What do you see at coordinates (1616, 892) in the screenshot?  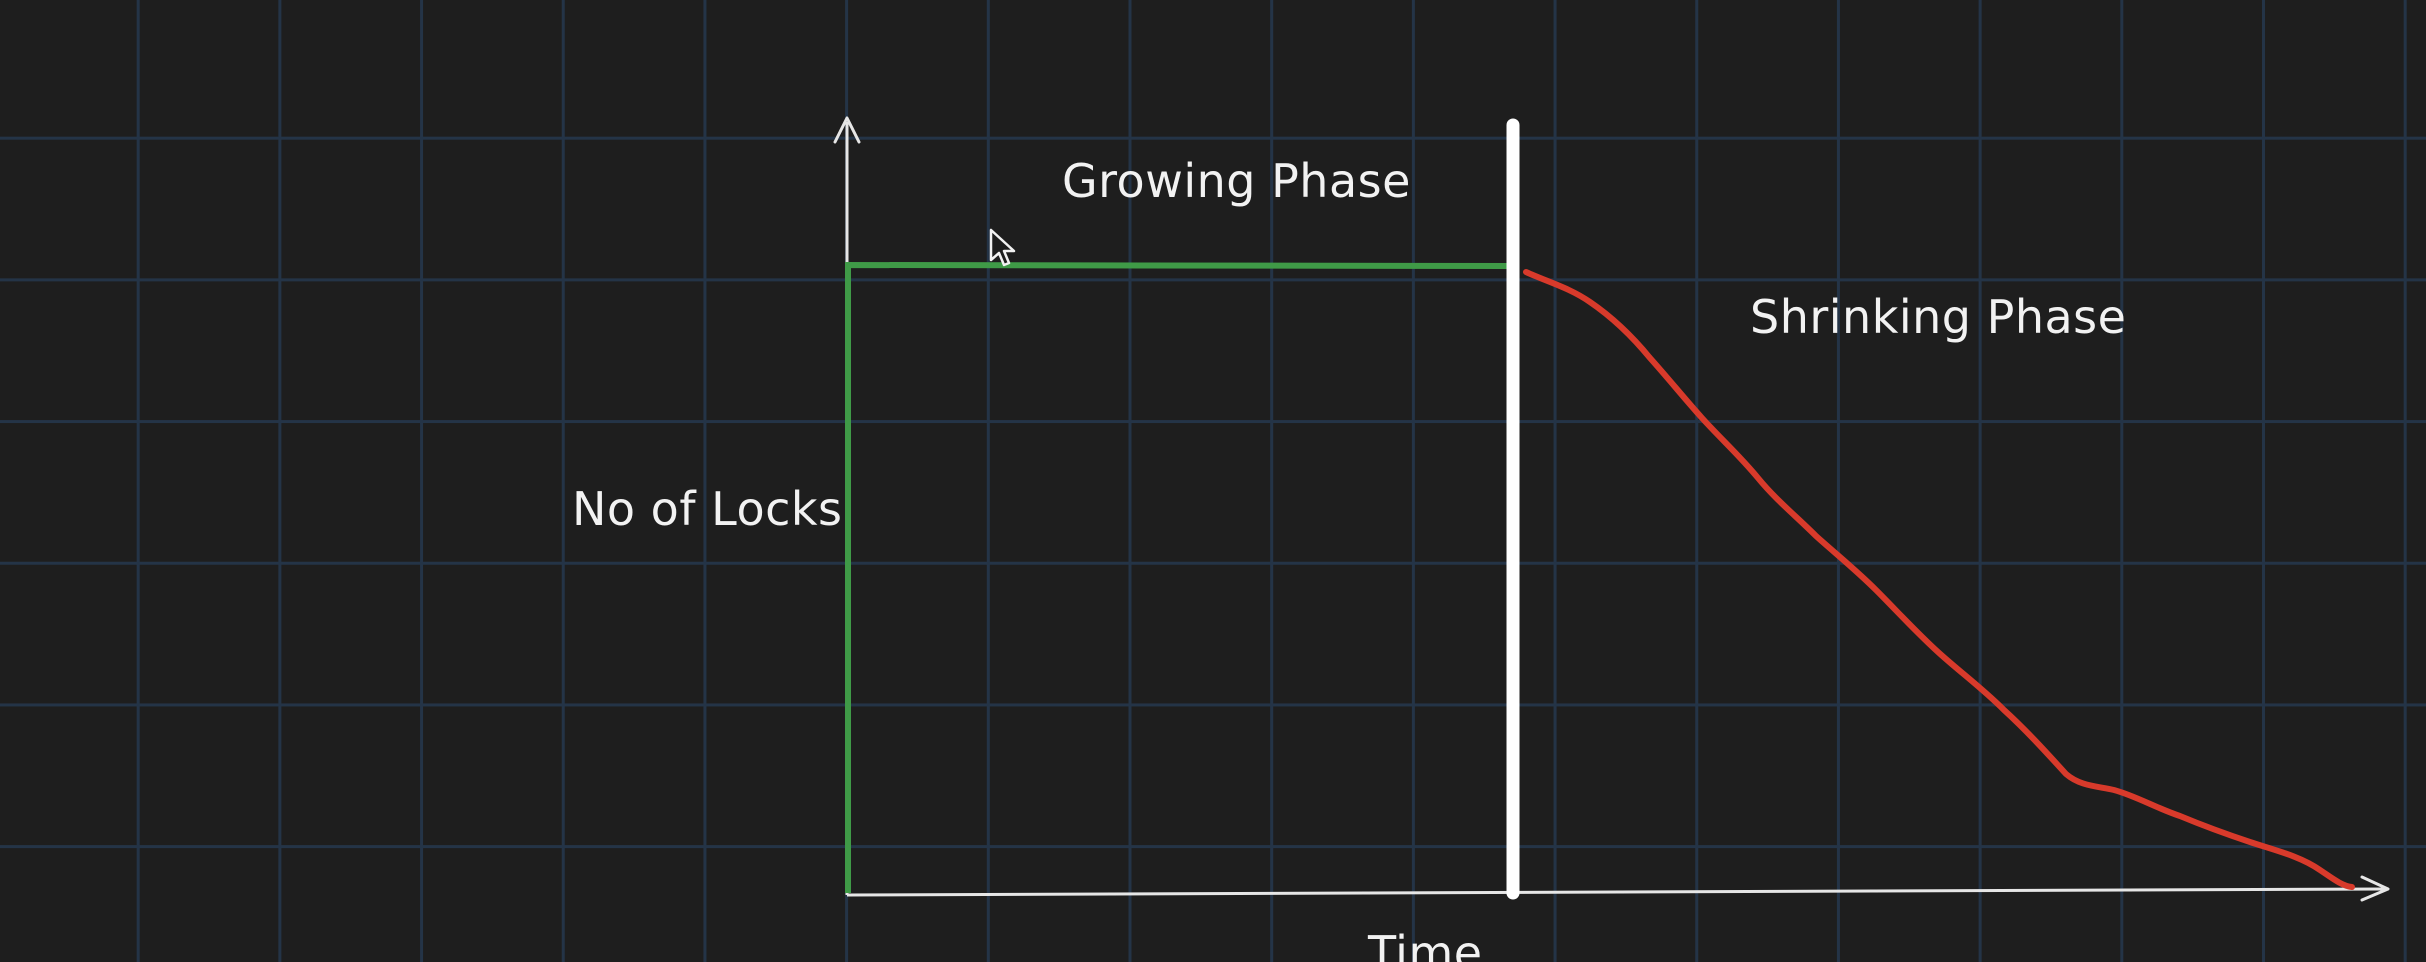 I see `x-axis-line` at bounding box center [1616, 892].